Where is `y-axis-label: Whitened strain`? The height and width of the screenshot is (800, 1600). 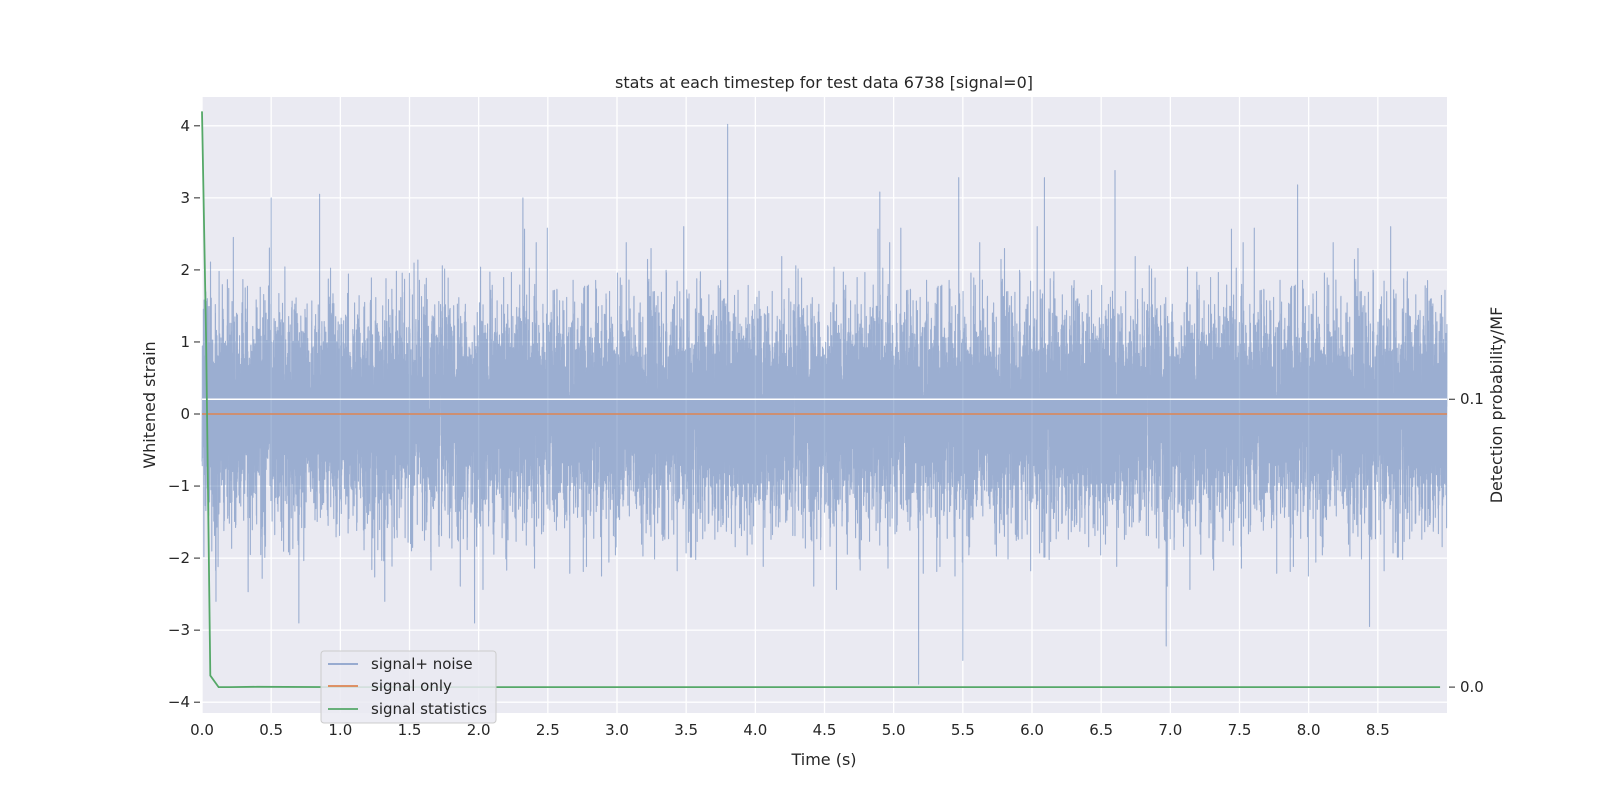 y-axis-label: Whitened strain is located at coordinates (149, 404).